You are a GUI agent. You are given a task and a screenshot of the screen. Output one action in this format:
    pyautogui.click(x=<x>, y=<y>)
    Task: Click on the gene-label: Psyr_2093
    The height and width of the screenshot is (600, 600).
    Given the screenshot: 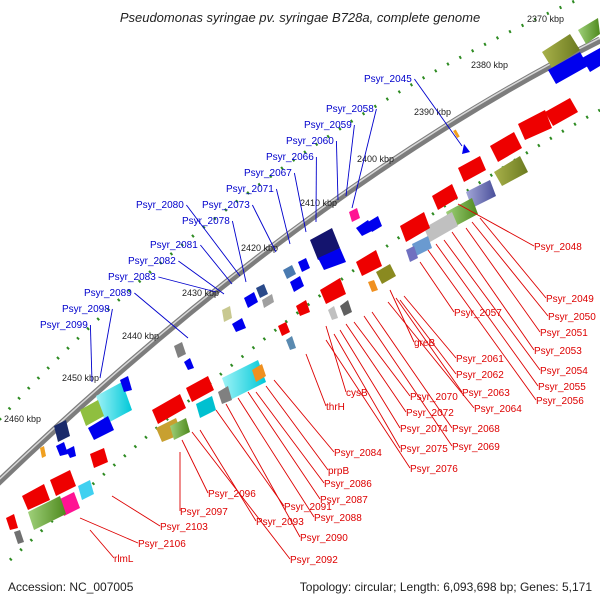 What is the action you would take?
    pyautogui.click(x=280, y=522)
    